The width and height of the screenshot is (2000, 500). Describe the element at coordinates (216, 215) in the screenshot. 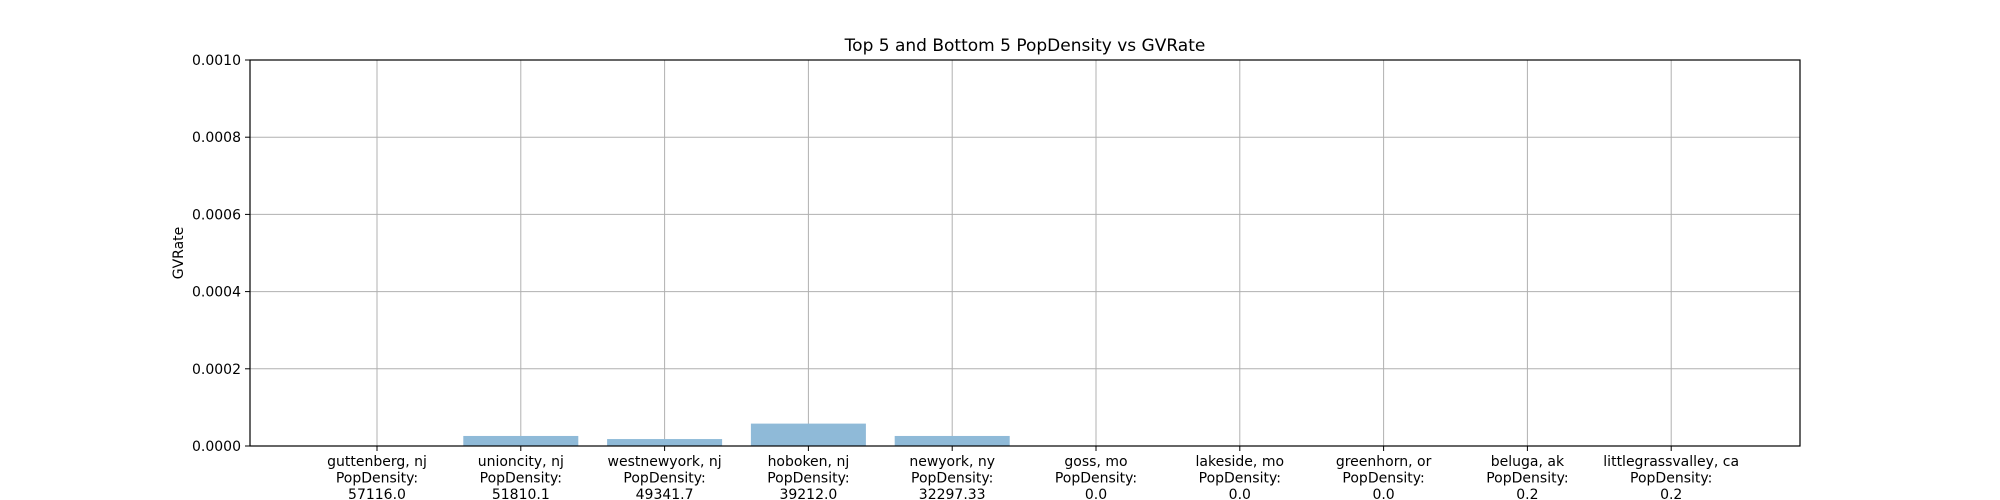

I see `y-tick-label: 0.0006` at that location.